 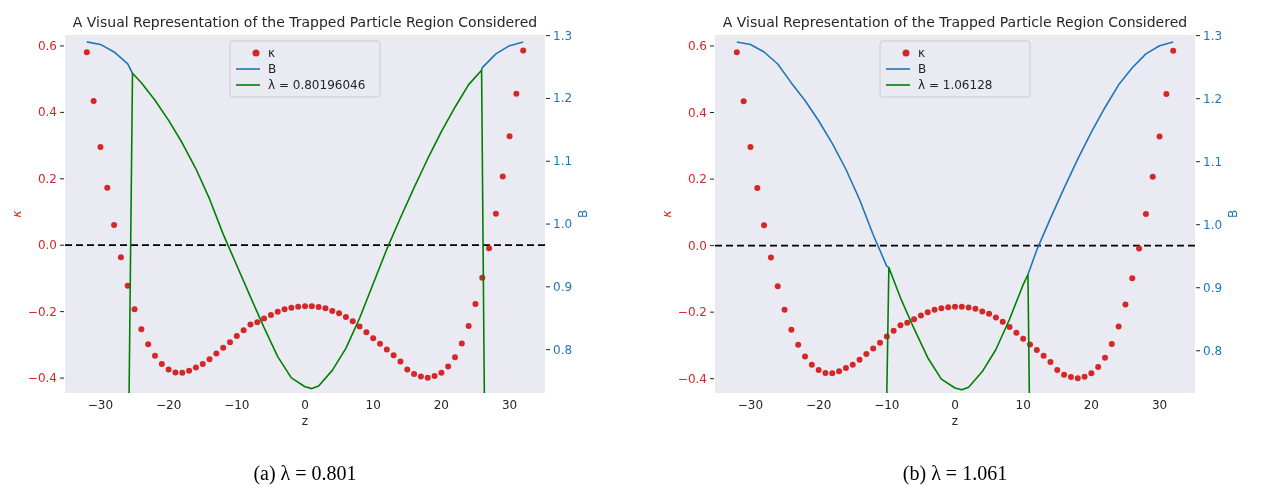 I want to click on text: (b) λ = 1.061, so click(x=955, y=473).